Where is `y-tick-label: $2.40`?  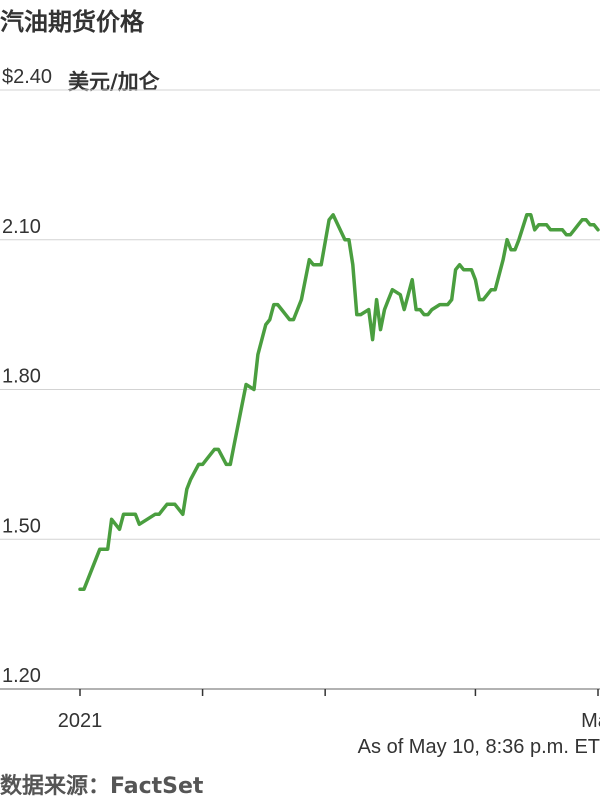 y-tick-label: $2.40 is located at coordinates (27, 77).